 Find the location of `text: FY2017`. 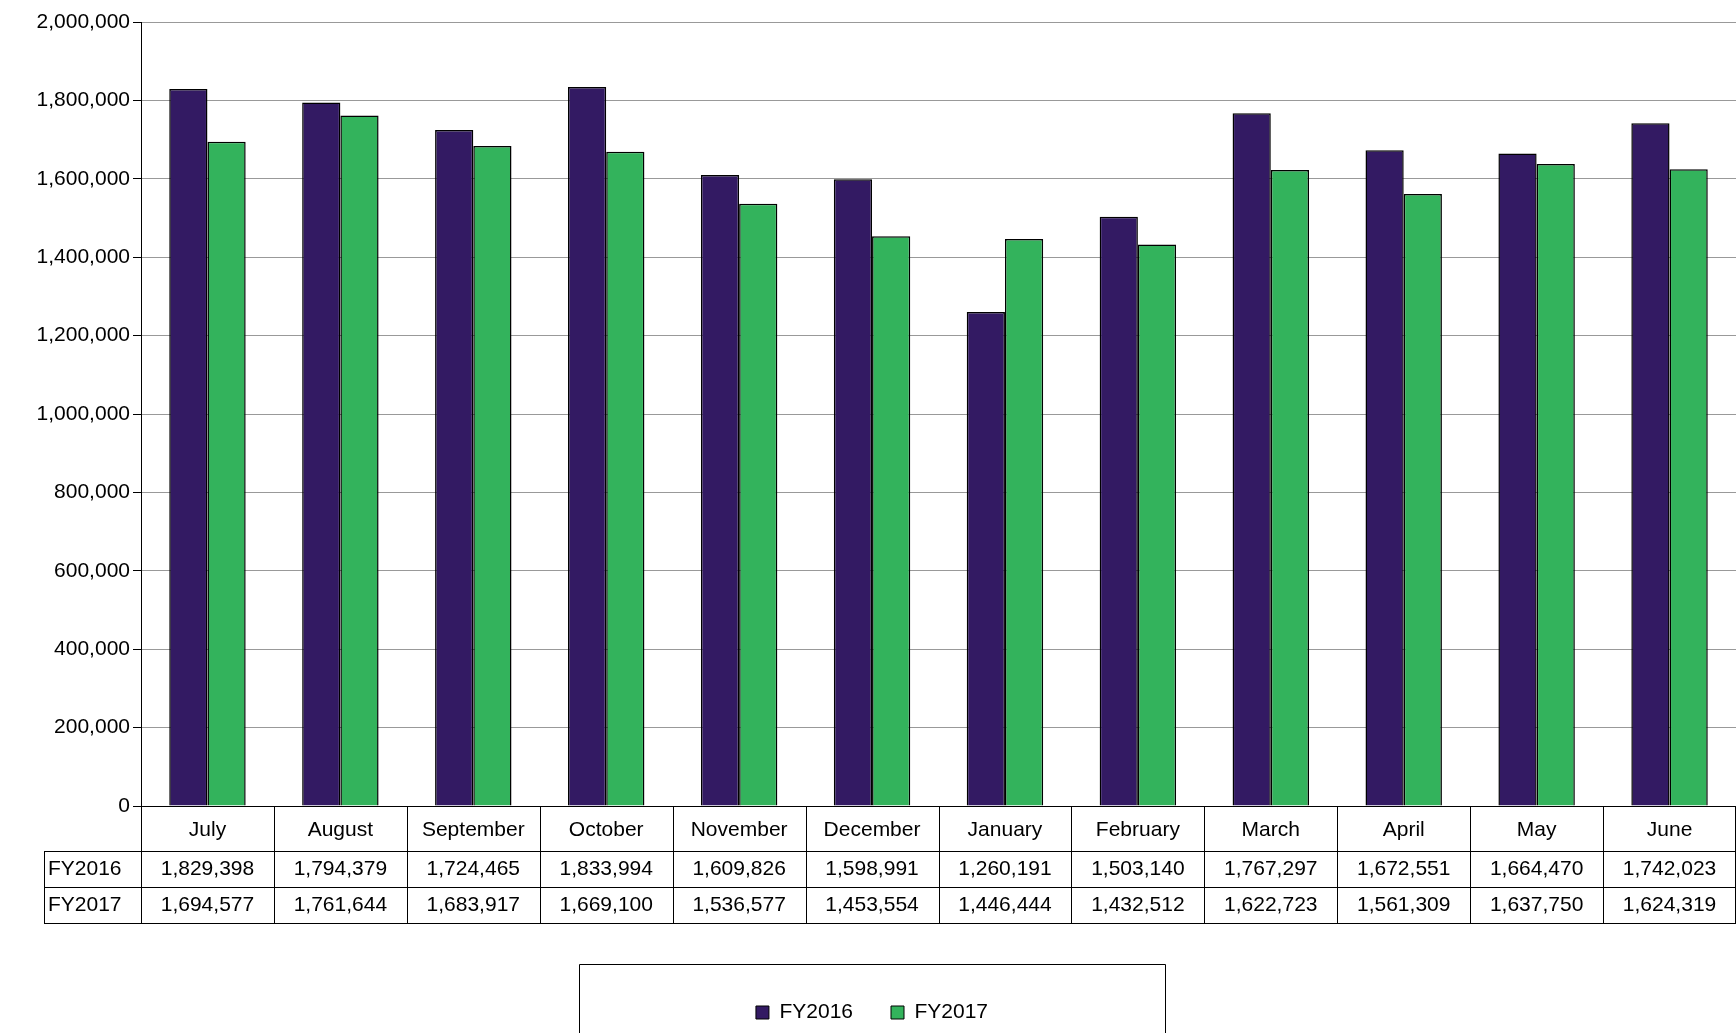

text: FY2017 is located at coordinates (85, 903).